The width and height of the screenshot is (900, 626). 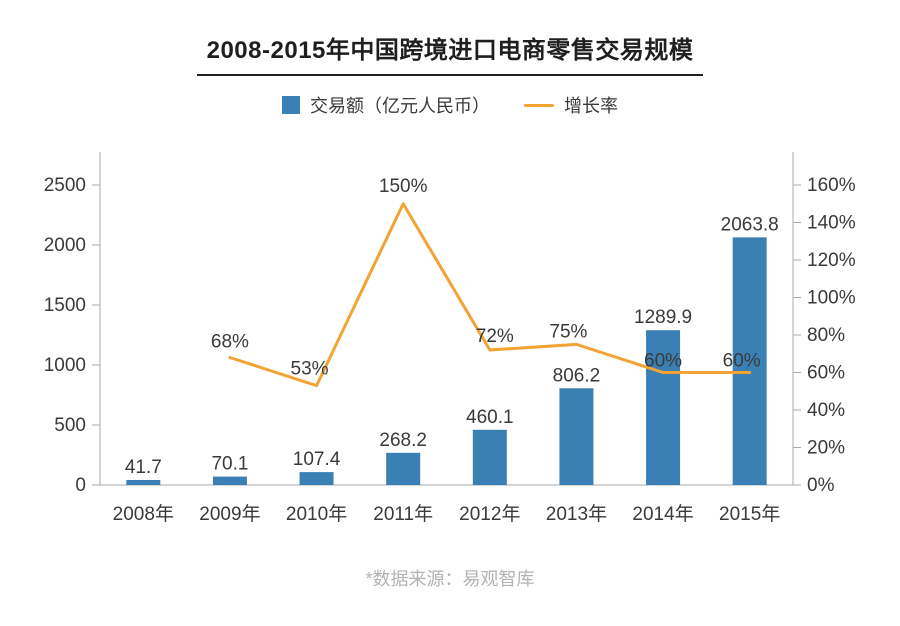 What do you see at coordinates (229, 464) in the screenshot?
I see `bar-value-label: 70.1` at bounding box center [229, 464].